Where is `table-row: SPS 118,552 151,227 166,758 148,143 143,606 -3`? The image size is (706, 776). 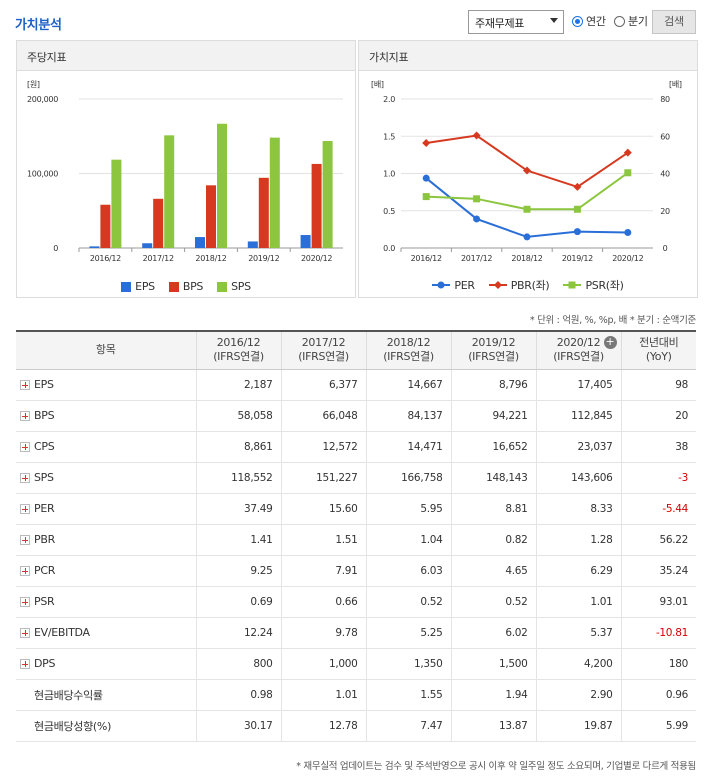 table-row: SPS 118,552 151,227 166,758 148,143 143,606 -3 is located at coordinates (356, 478).